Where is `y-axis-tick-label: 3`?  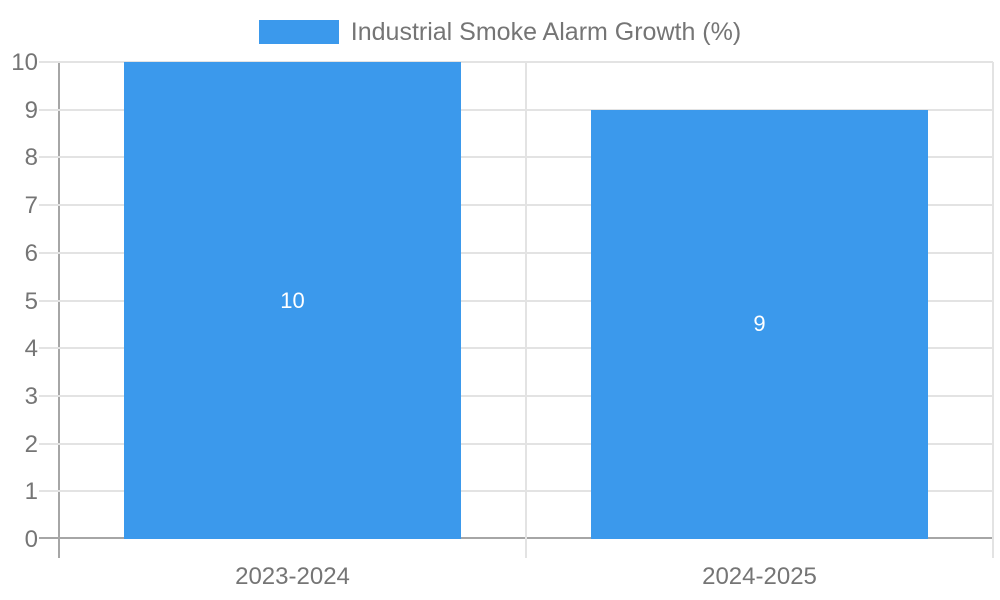
y-axis-tick-label: 3 is located at coordinates (31, 396).